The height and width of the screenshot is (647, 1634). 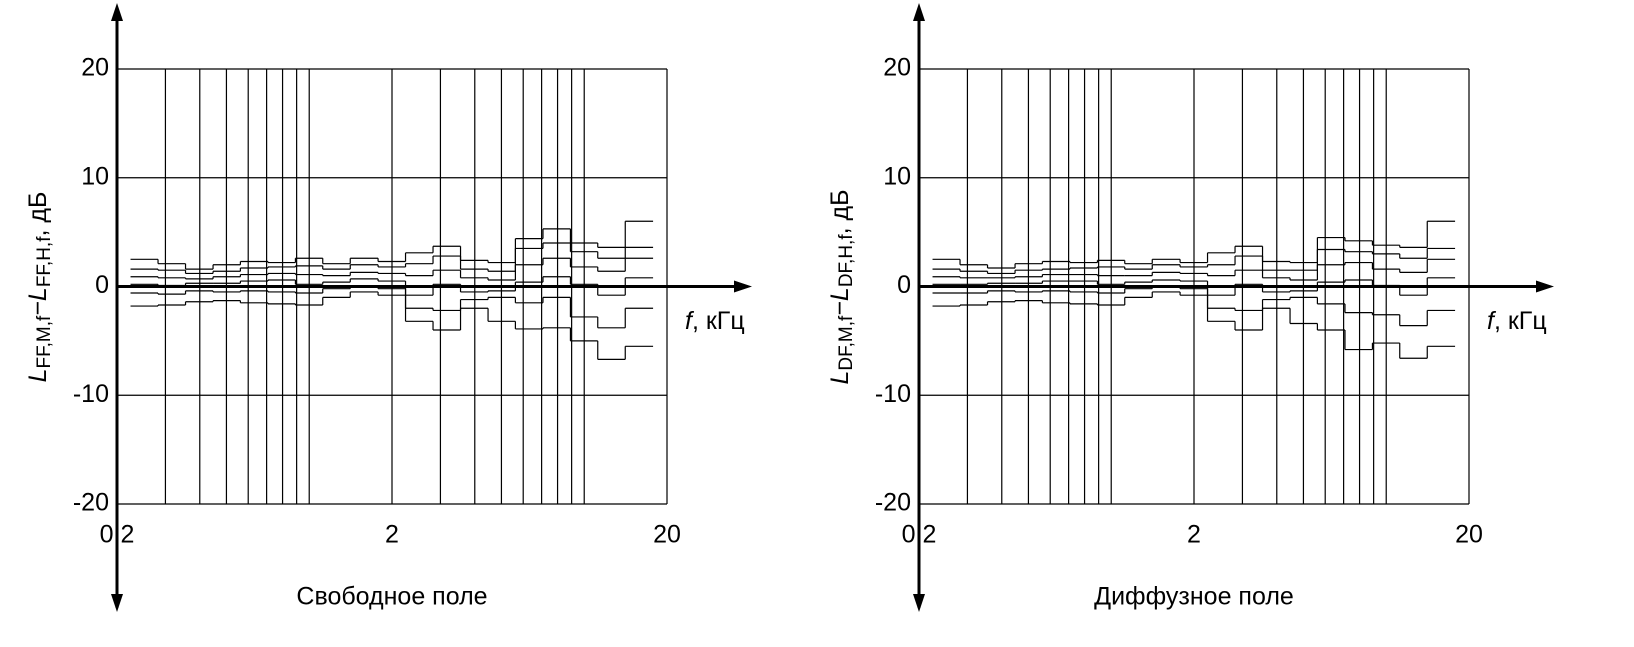 What do you see at coordinates (391, 597) in the screenshot?
I see `subtitle: Свободное поле` at bounding box center [391, 597].